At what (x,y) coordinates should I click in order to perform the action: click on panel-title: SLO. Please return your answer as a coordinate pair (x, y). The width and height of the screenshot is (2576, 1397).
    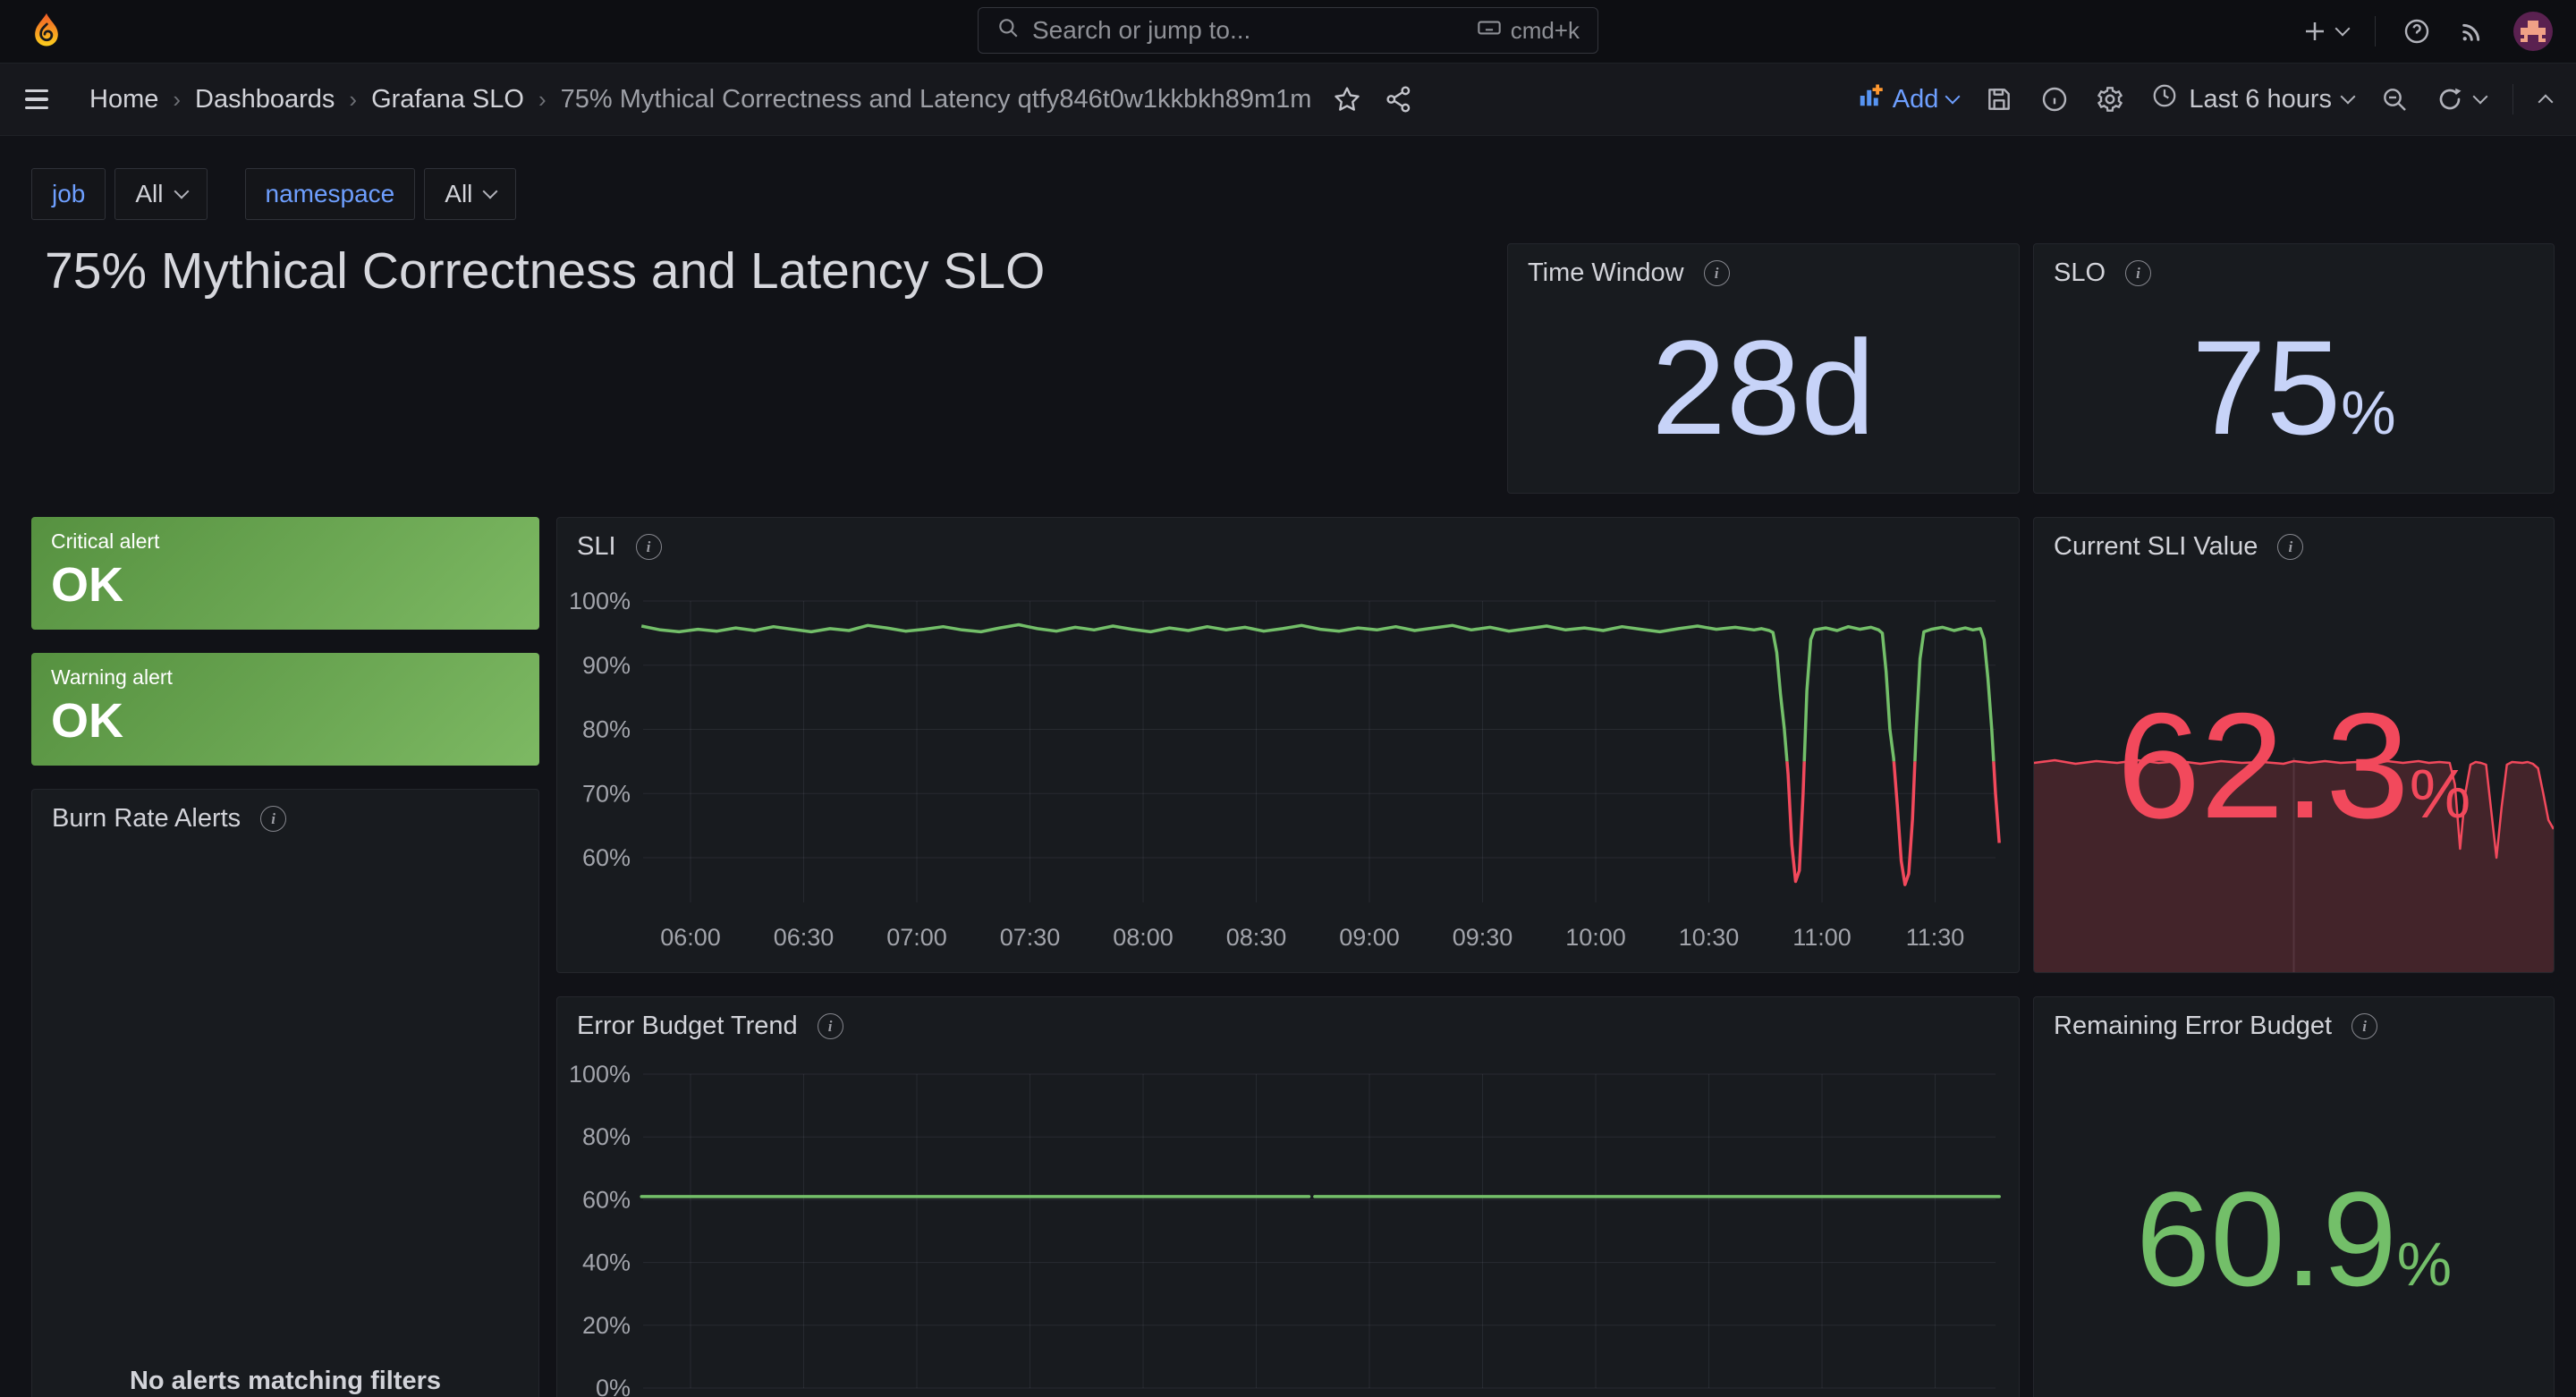
    Looking at the image, I should click on (2080, 272).